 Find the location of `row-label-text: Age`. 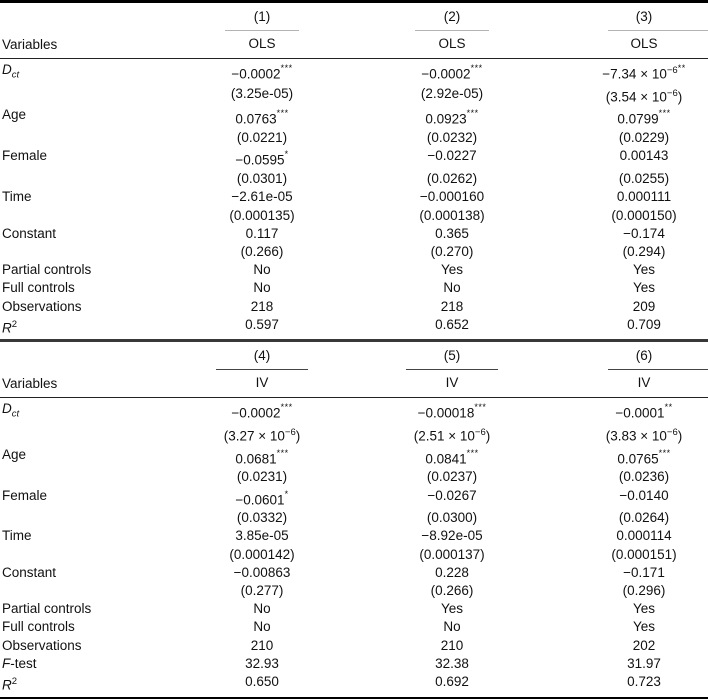

row-label-text: Age is located at coordinates (14, 115).